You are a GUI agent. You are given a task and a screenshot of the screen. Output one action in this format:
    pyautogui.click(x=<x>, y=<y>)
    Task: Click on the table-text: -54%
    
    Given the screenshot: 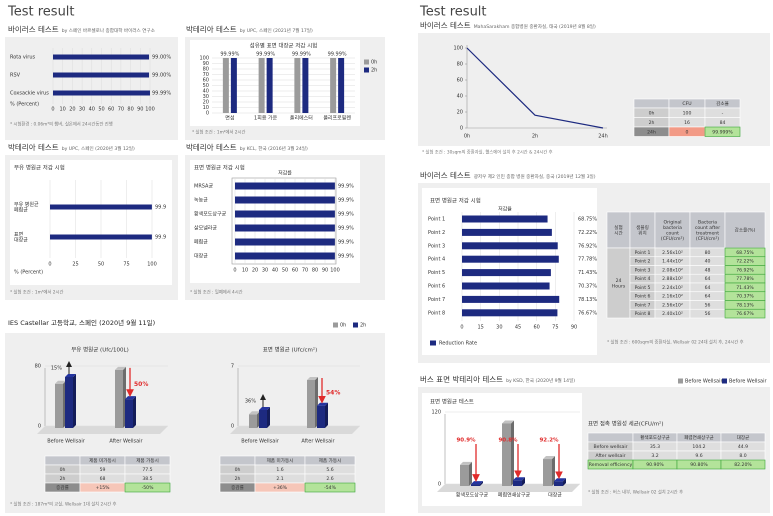 What is the action you would take?
    pyautogui.click(x=330, y=488)
    